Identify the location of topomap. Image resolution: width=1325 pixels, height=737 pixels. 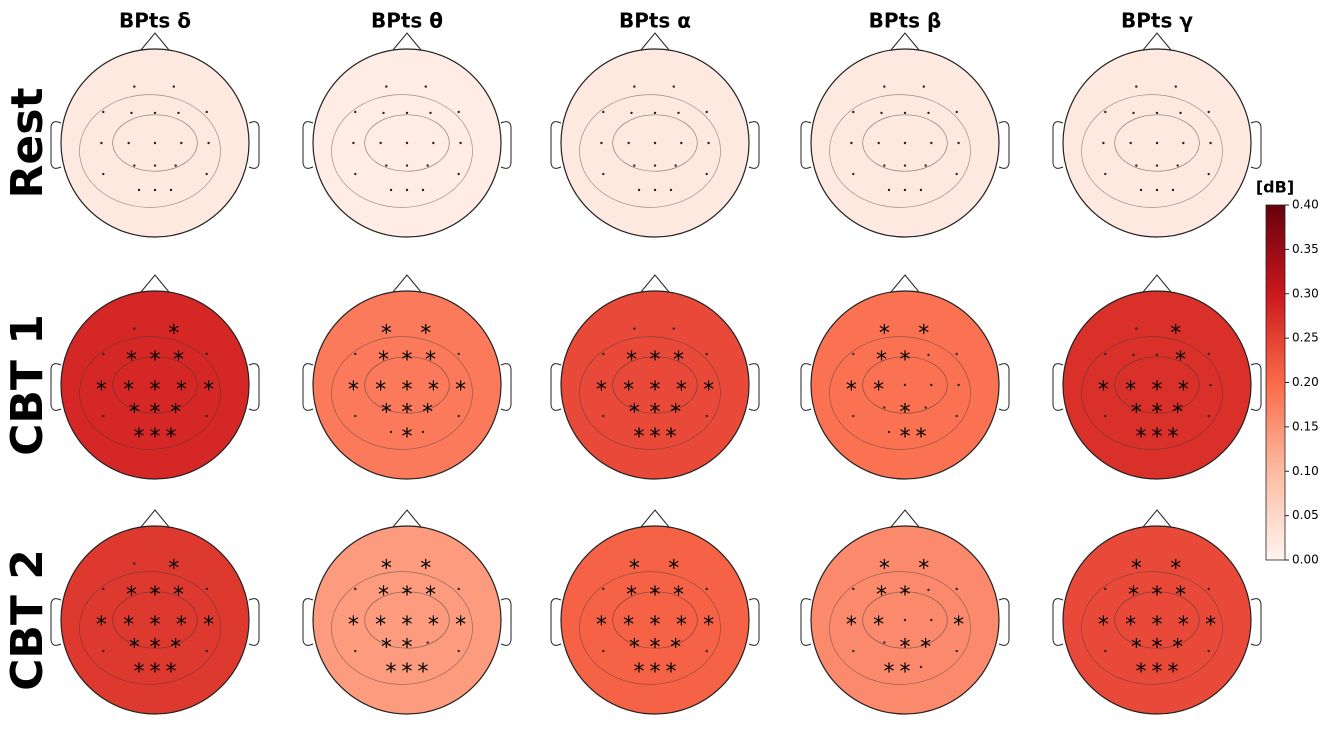
(407, 620).